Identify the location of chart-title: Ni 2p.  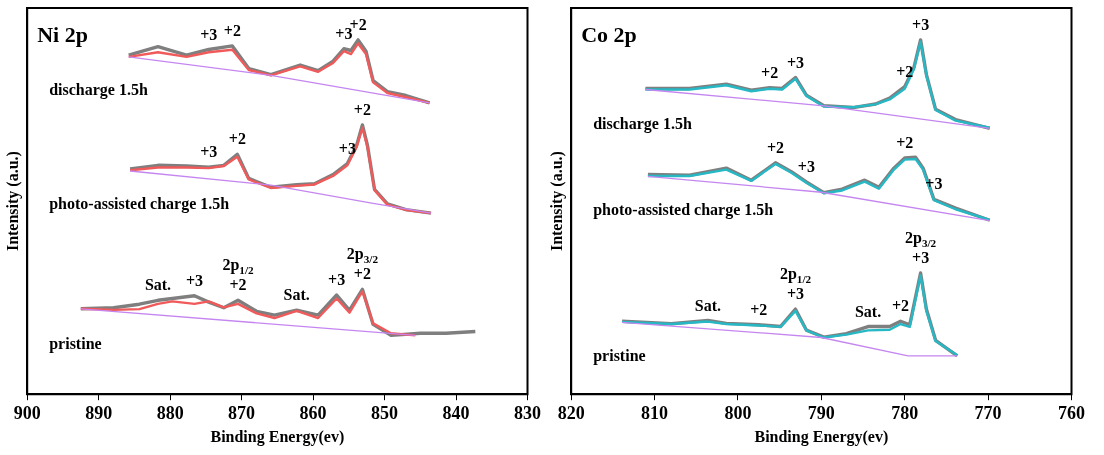
(62, 34).